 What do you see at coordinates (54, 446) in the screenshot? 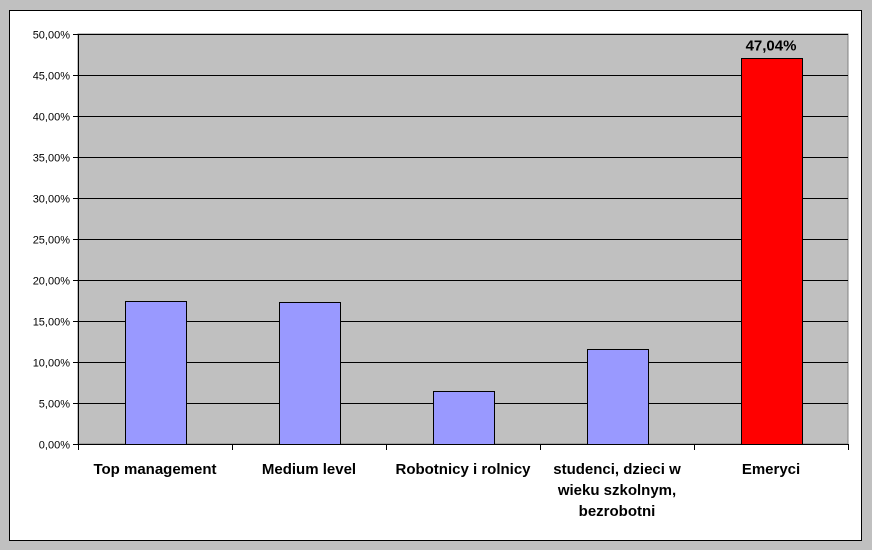
I see `y-tick-label: 0,00%` at bounding box center [54, 446].